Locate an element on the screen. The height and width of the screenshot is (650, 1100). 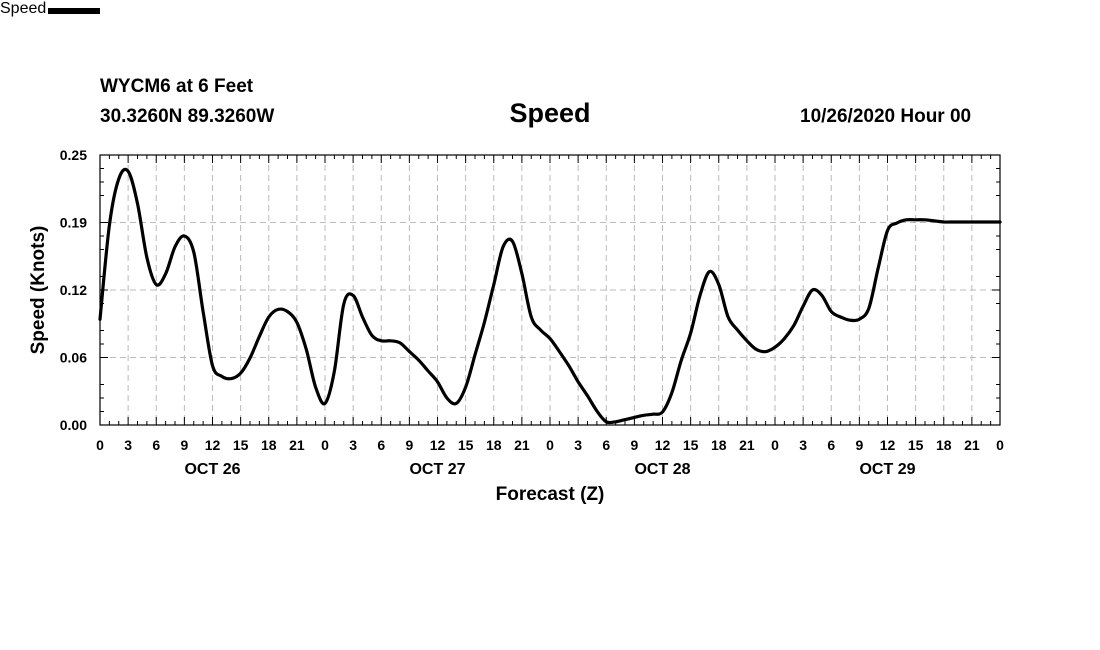
station-label: WYCM6 at 6 Feet is located at coordinates (177, 86).